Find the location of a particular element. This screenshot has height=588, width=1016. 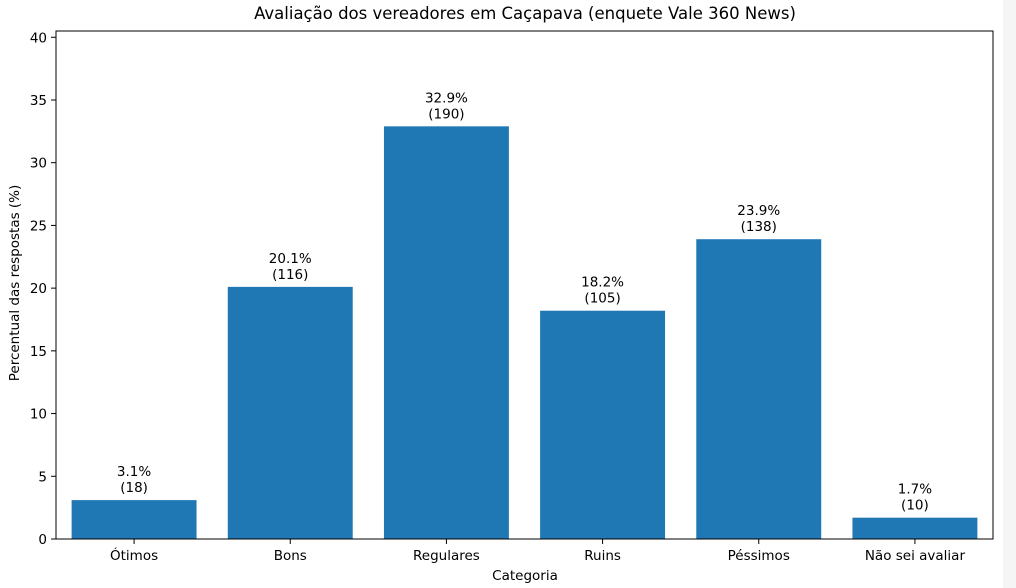

x-tick-label: Ruins is located at coordinates (602, 556).